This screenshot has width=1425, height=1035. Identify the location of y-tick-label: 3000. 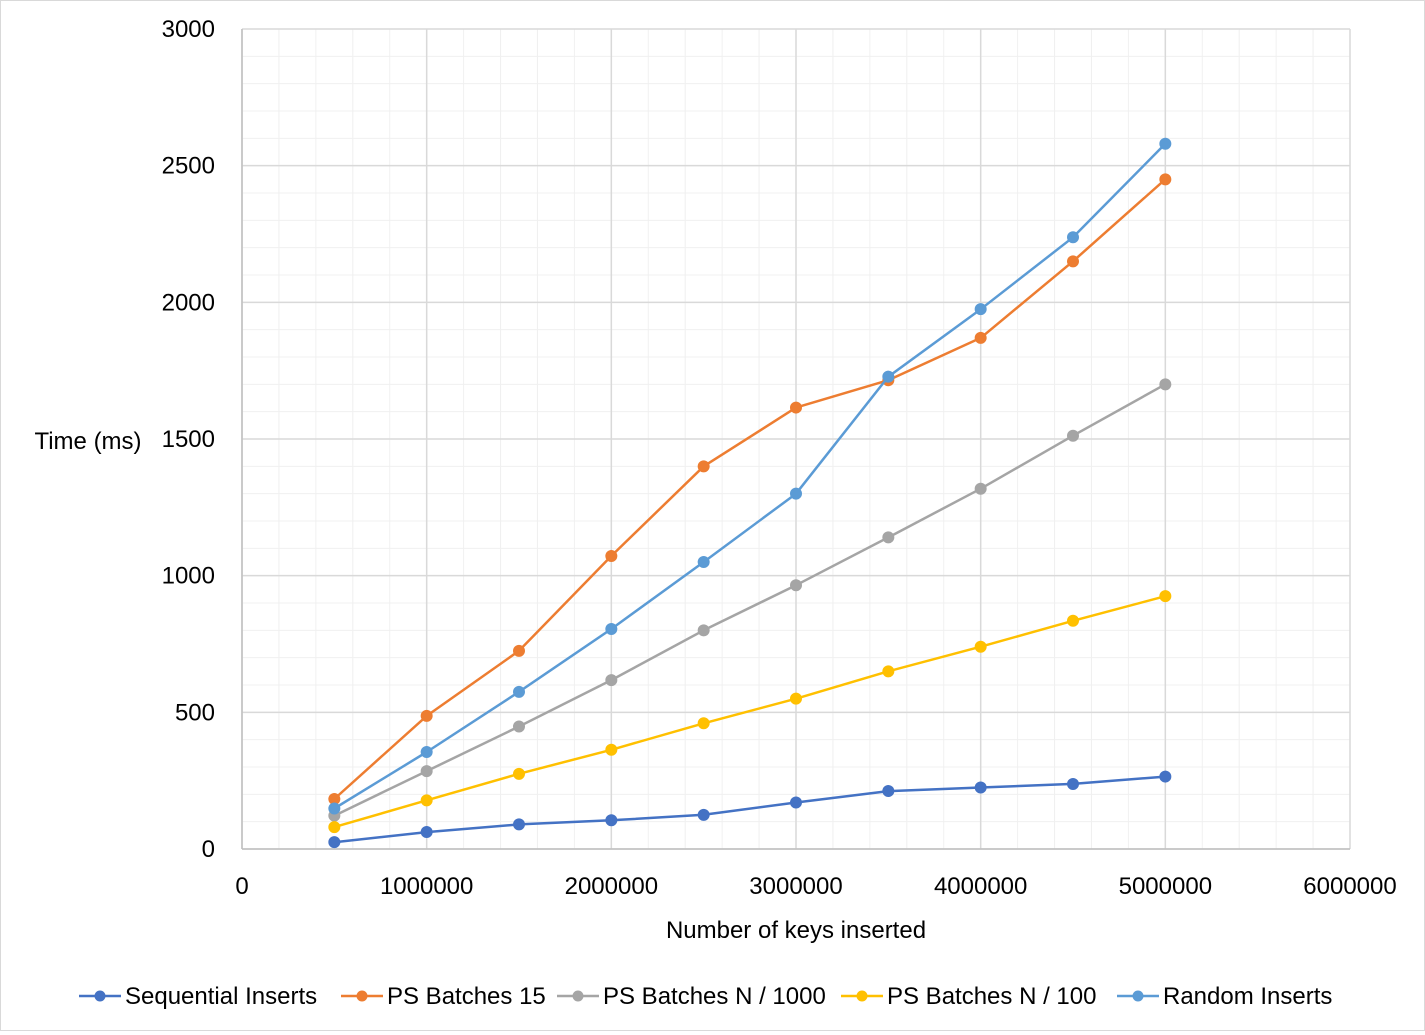
(188, 29).